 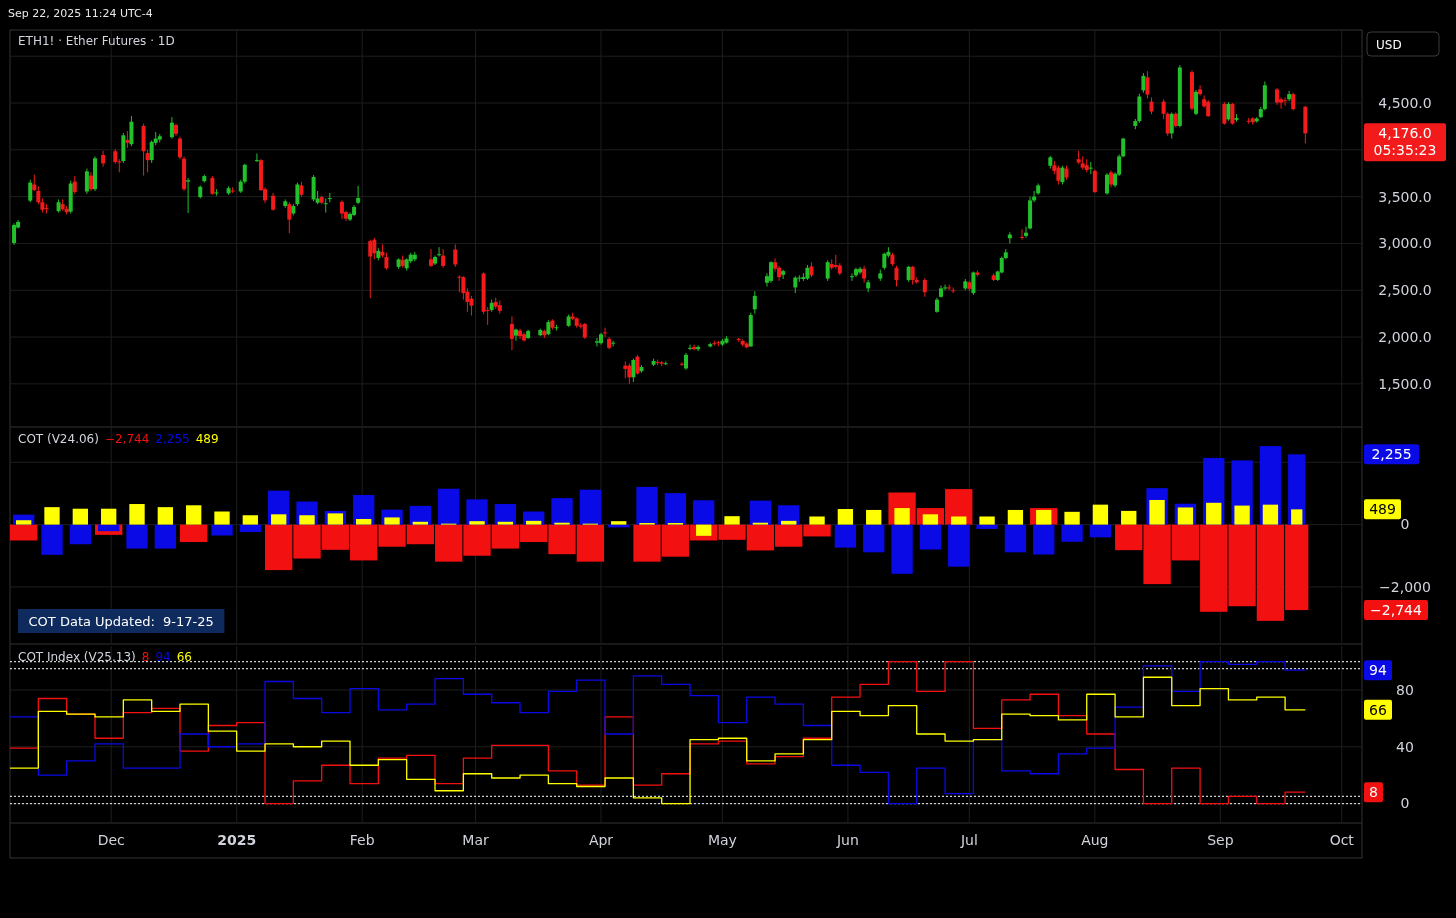 I want to click on x-tick-label: Dec, so click(x=111, y=840).